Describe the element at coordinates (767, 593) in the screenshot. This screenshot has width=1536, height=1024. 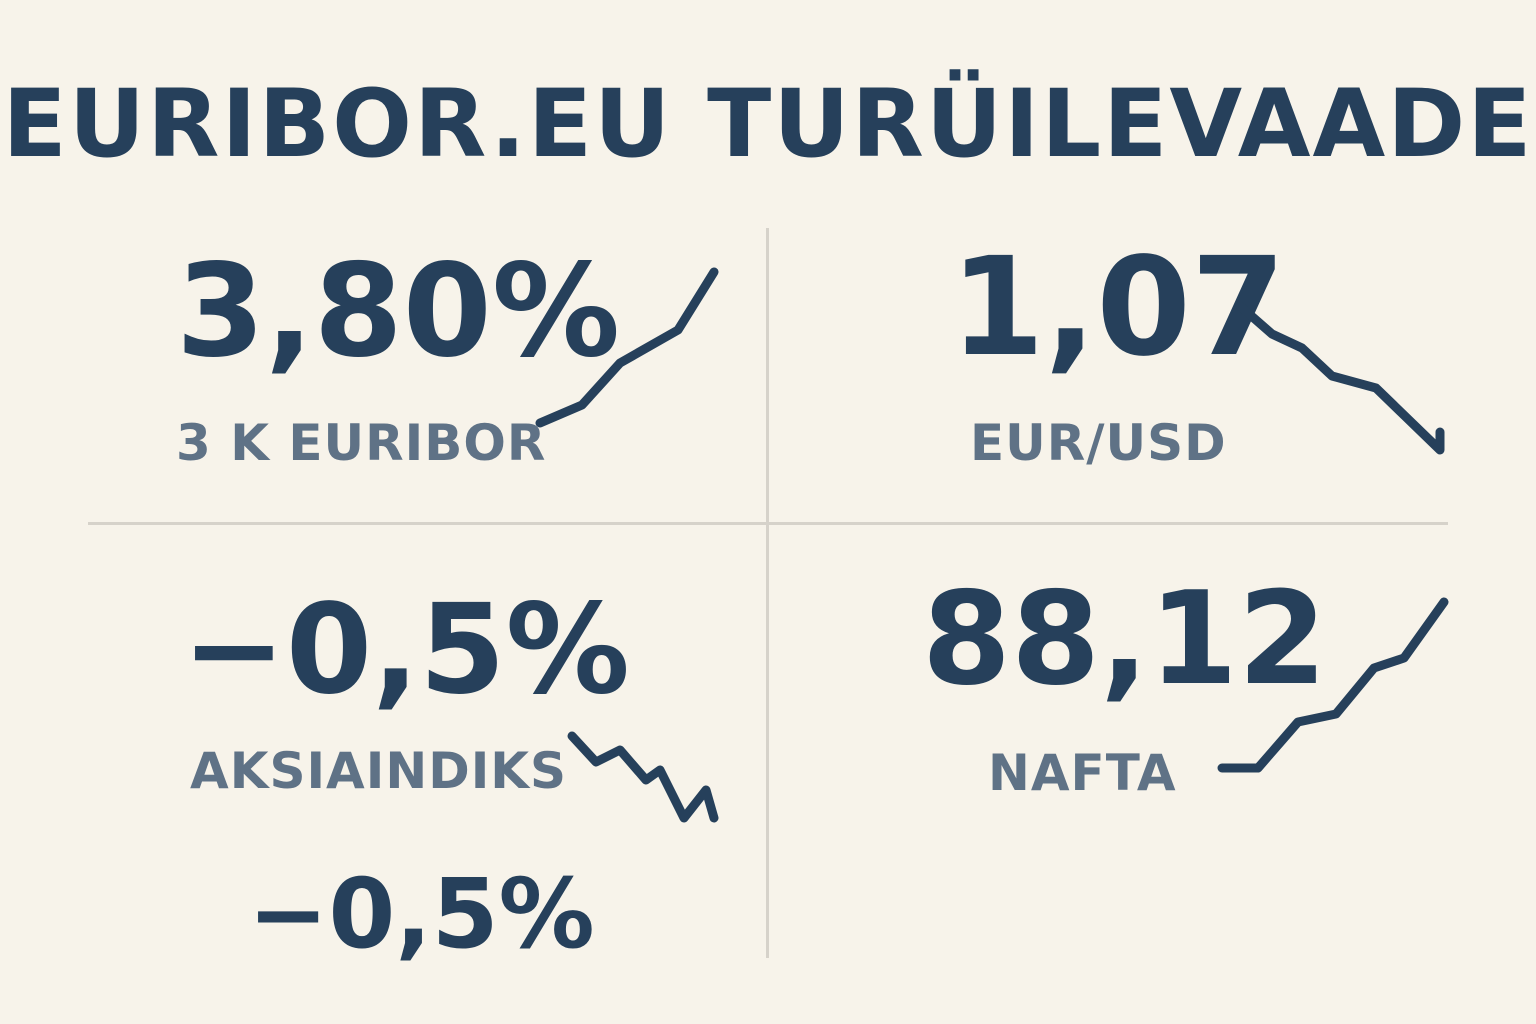
I see `vertical-divider` at that location.